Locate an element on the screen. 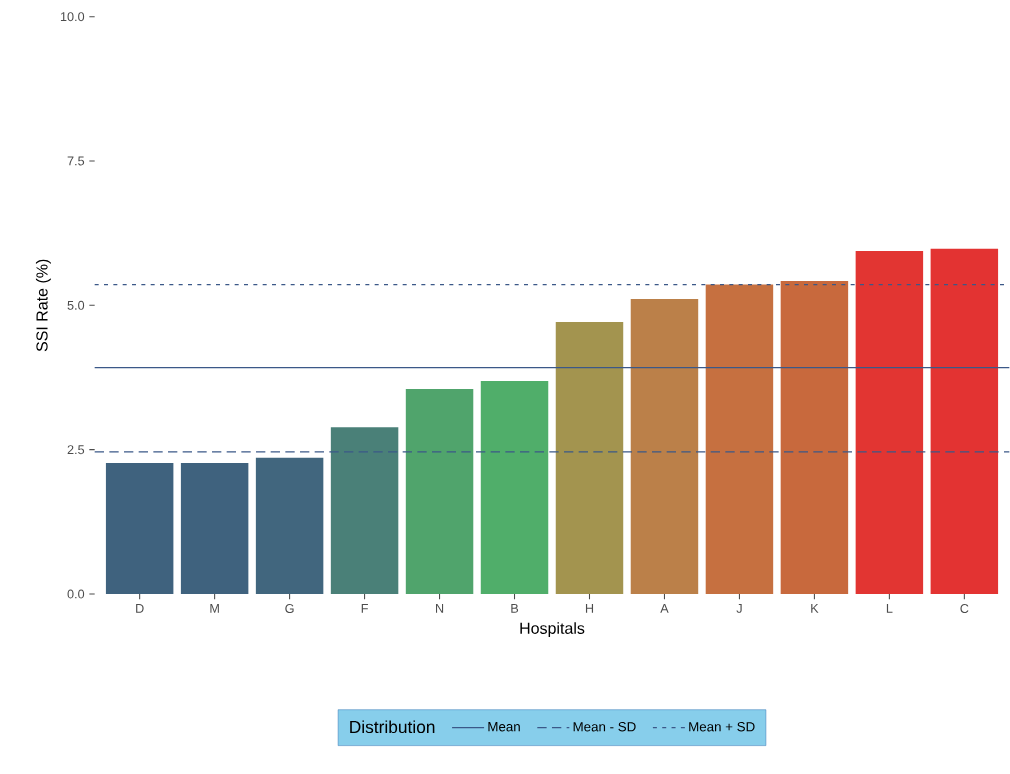 The height and width of the screenshot is (774, 1010). y-tick-label: 7.5 is located at coordinates (76, 161).